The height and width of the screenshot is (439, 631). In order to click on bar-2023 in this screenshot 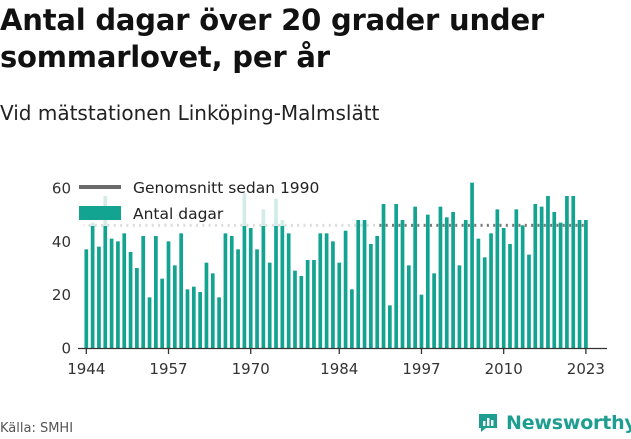, I will do `click(586, 284)`.